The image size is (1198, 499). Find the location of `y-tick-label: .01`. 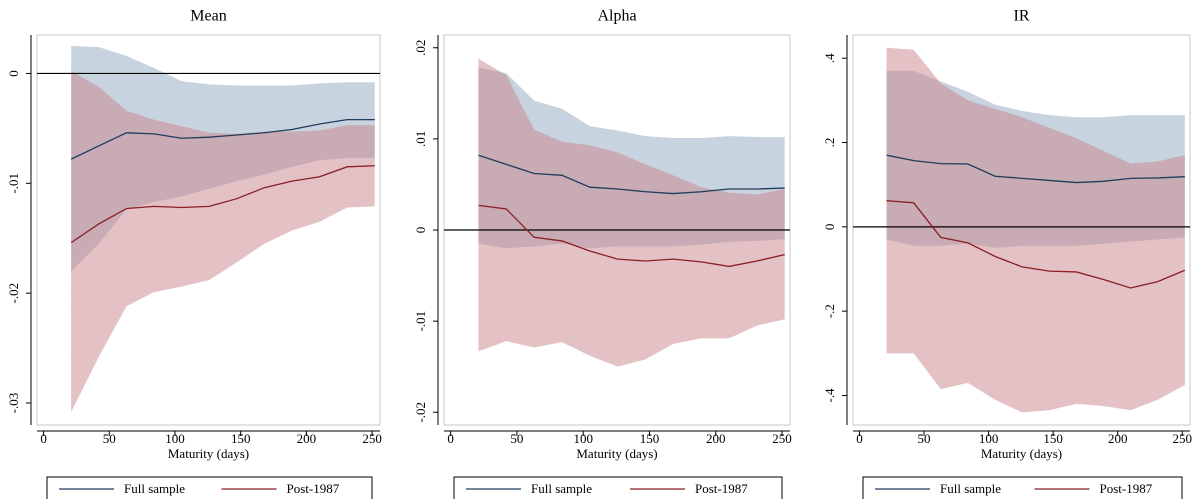

y-tick-label: .01 is located at coordinates (420, 139).